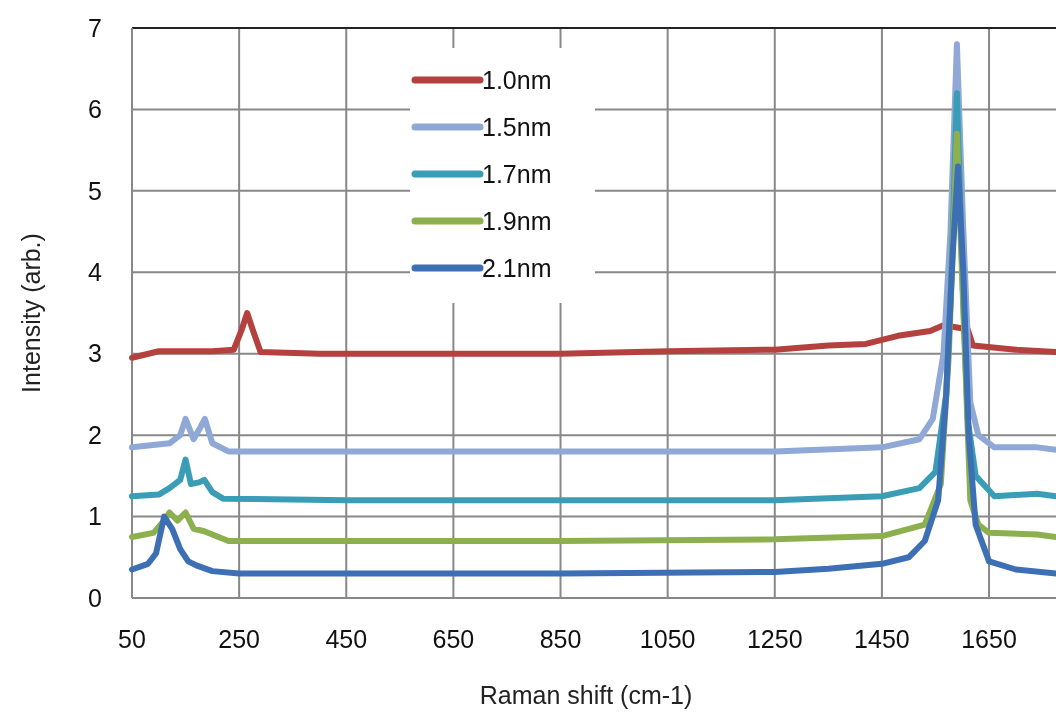 The image size is (1056, 714). Describe the element at coordinates (586, 695) in the screenshot. I see `x-axis-title: Raman shift (cm-1)` at that location.